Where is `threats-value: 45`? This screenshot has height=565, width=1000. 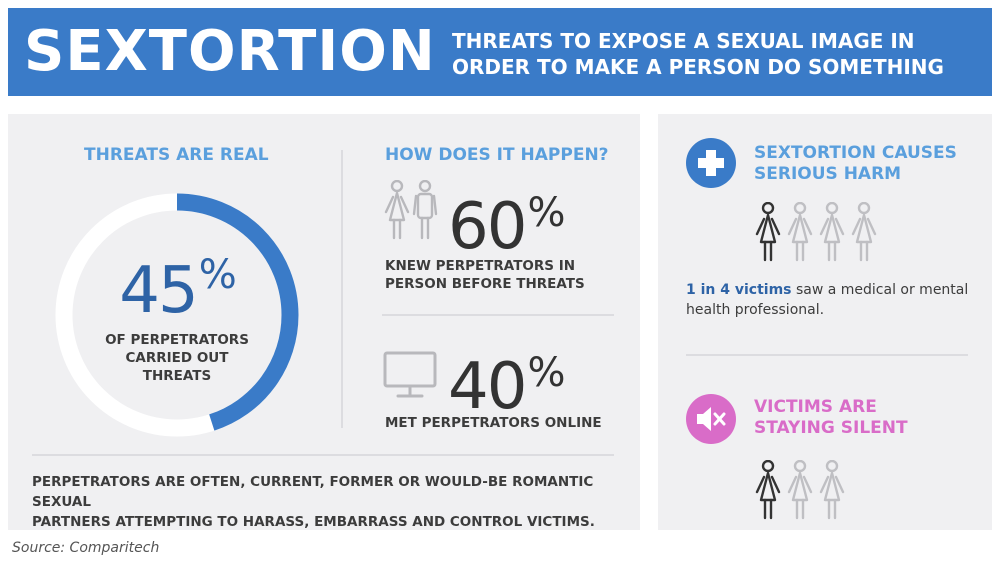
threats-value: 45 is located at coordinates (158, 291).